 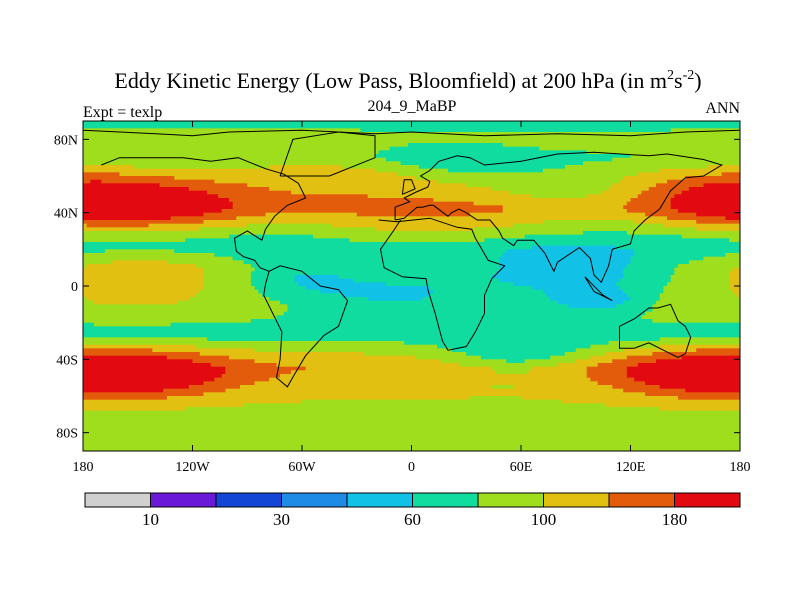 What do you see at coordinates (521, 467) in the screenshot?
I see `x-tick-label: 60E` at bounding box center [521, 467].